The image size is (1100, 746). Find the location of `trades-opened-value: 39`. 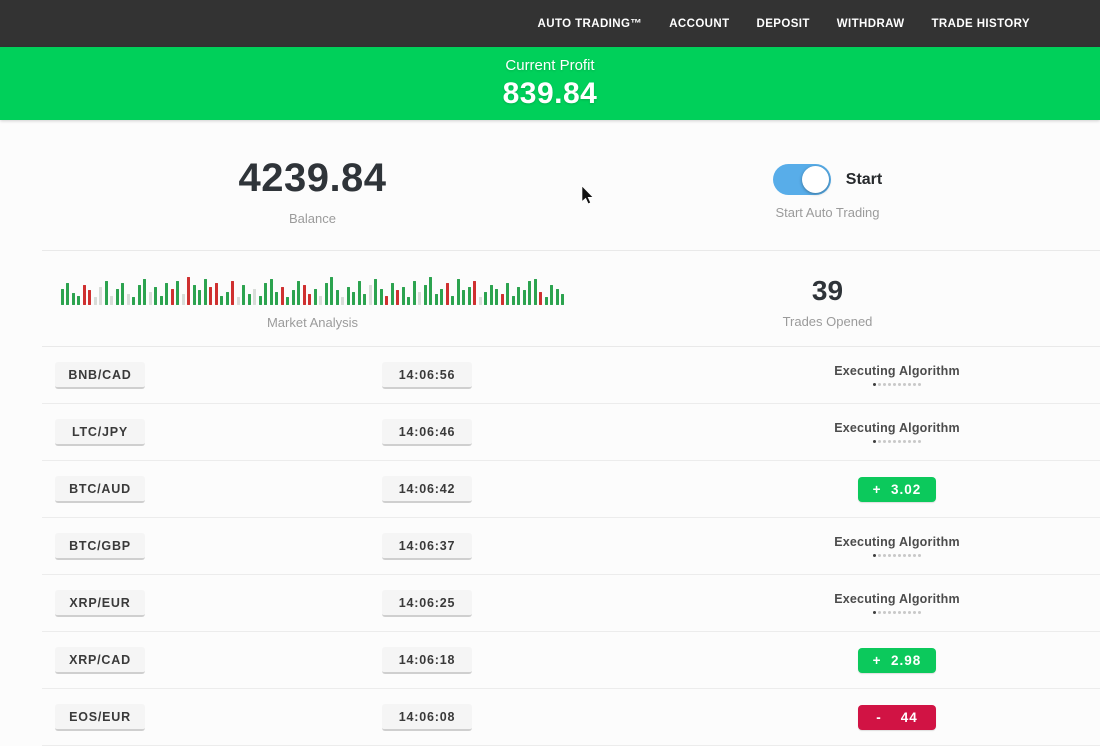

trades-opened-value: 39 is located at coordinates (827, 290).